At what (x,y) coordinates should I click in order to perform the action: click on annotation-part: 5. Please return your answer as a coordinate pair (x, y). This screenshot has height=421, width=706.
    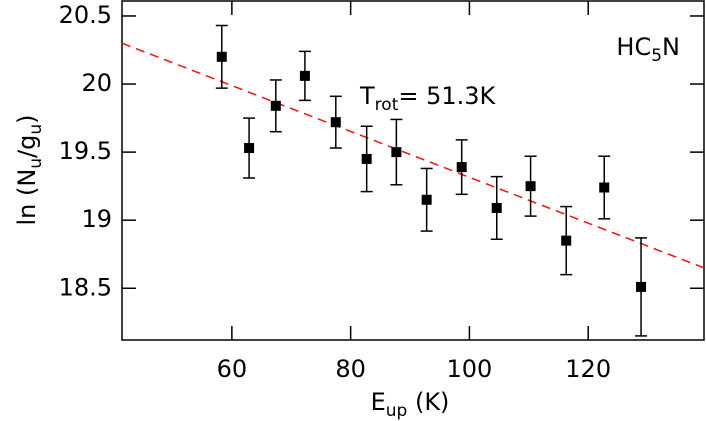
    Looking at the image, I should click on (656, 56).